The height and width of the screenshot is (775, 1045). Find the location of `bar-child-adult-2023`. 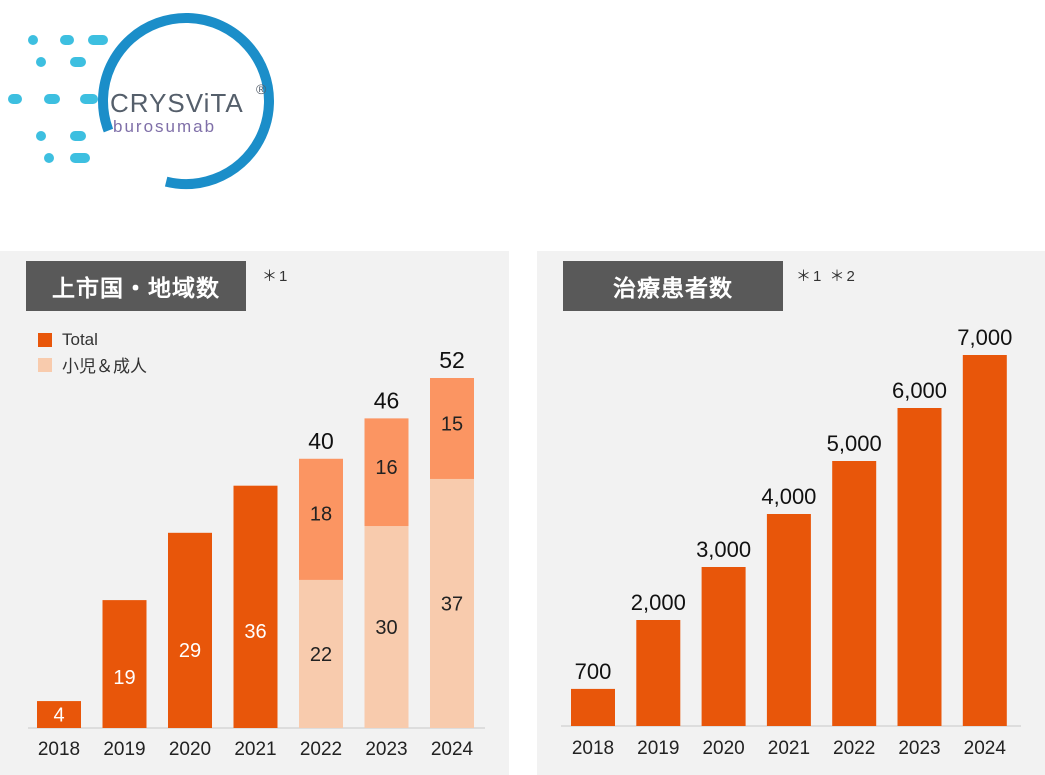

bar-child-adult-2023 is located at coordinates (386, 627).